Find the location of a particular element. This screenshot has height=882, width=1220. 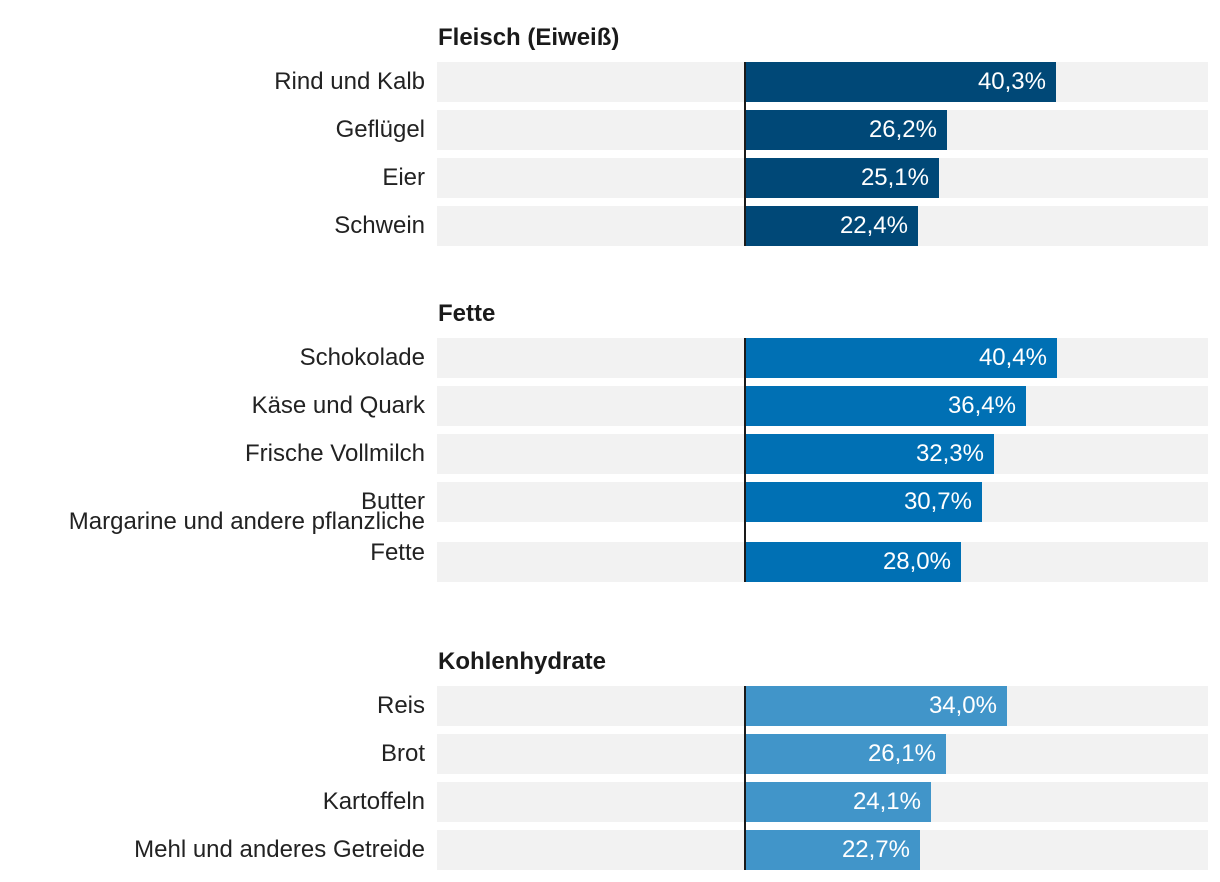

category-label: Rind und Kalb is located at coordinates (349, 81).